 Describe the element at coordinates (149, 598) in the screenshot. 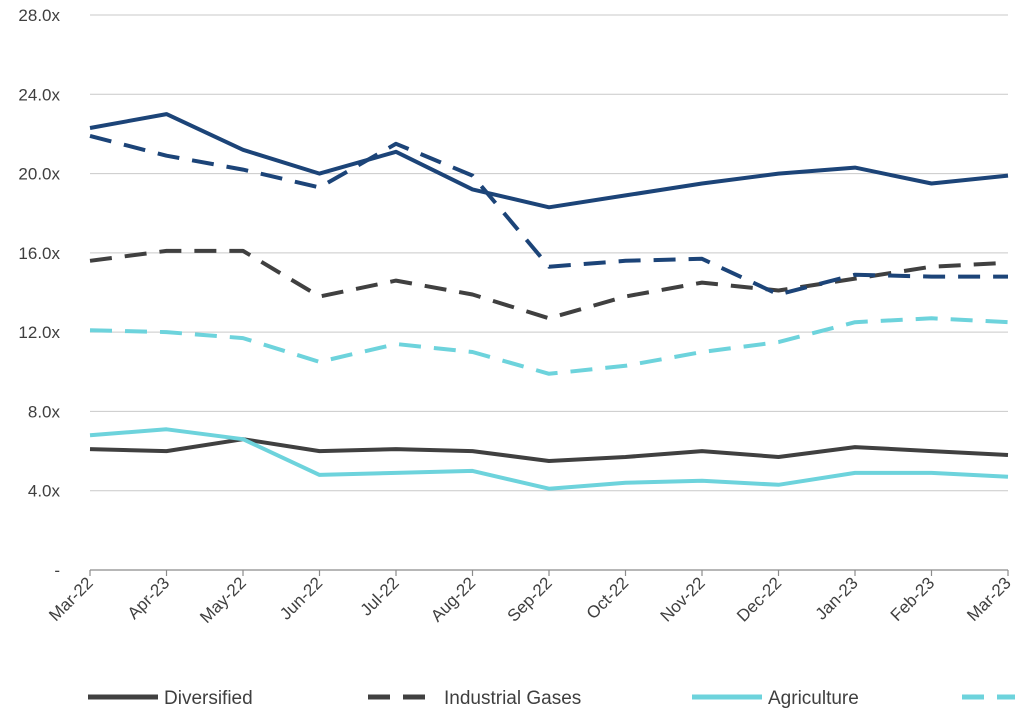

I see `x-tick-label: Apr-23` at that location.